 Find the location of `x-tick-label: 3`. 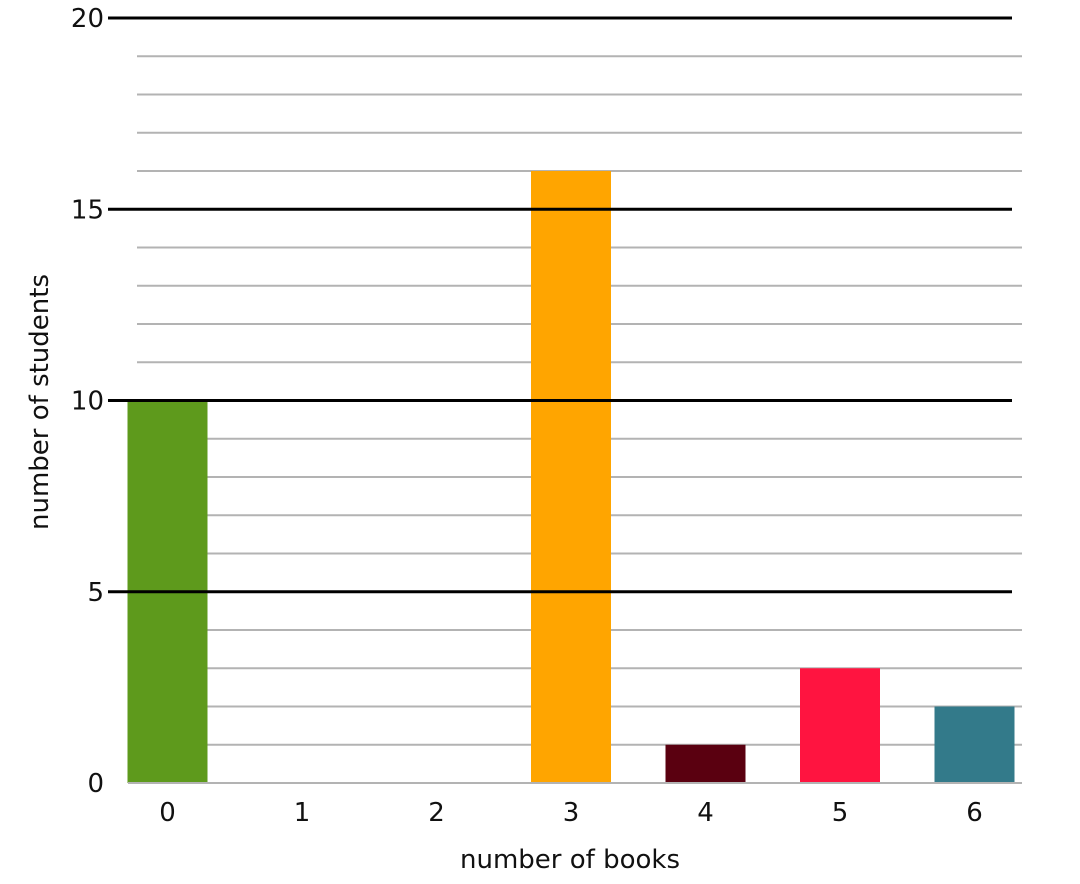

x-tick-label: 3 is located at coordinates (571, 813).